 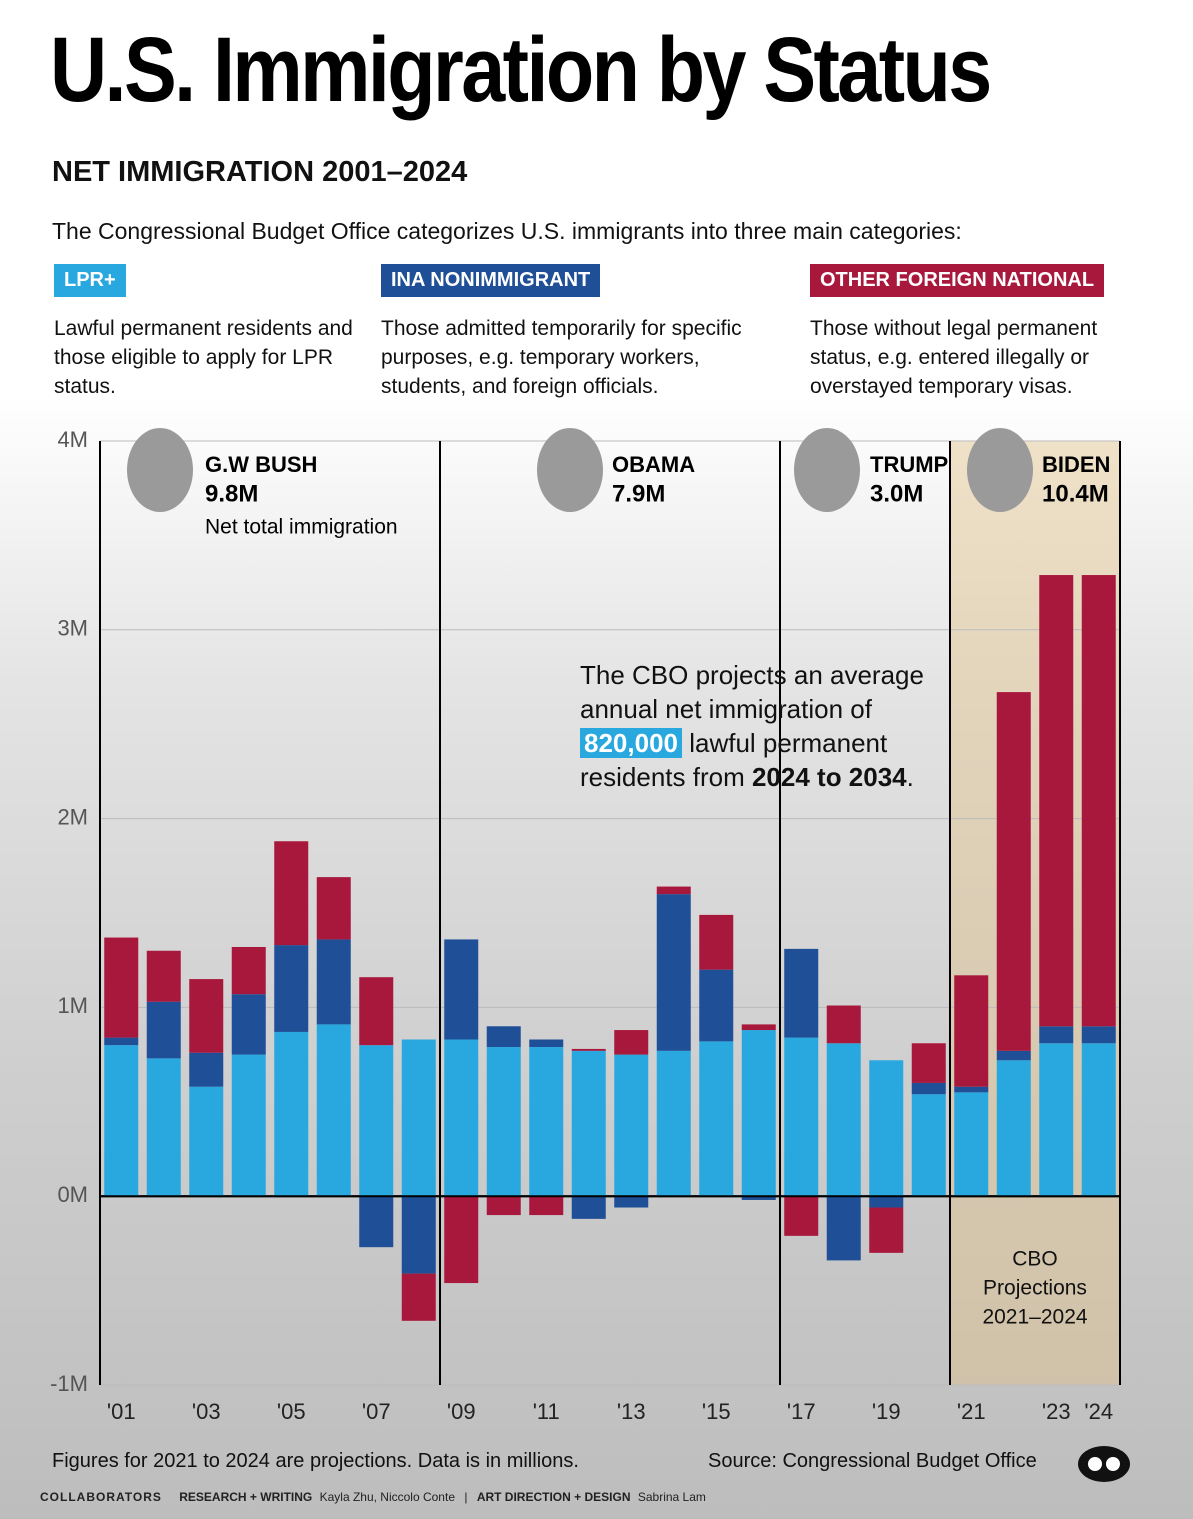 What do you see at coordinates (521, 70) in the screenshot?
I see `title: U.S. Immigration by Status` at bounding box center [521, 70].